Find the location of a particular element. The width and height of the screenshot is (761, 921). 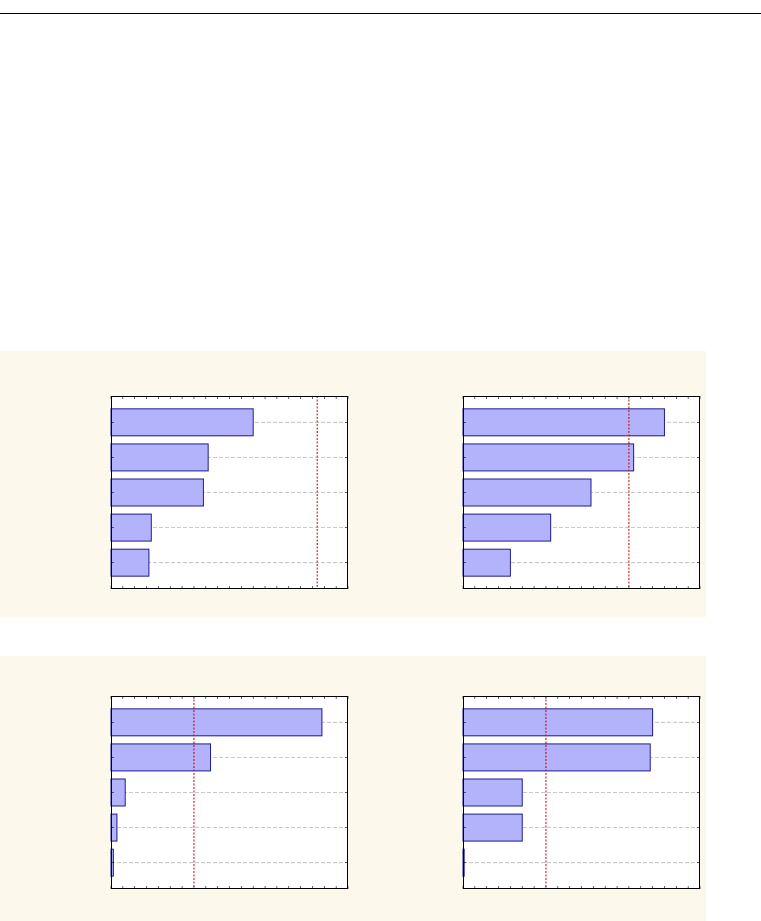

bar-chart-top-right is located at coordinates (581, 492).